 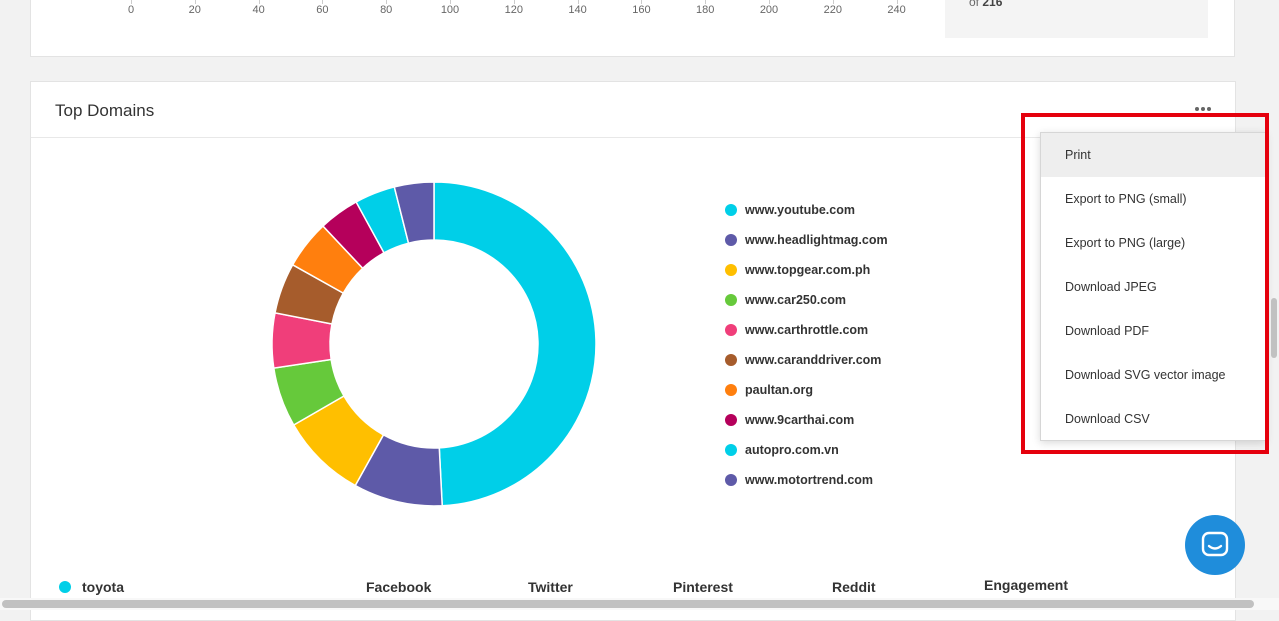 I want to click on column-twitter: Twitter, so click(x=550, y=587).